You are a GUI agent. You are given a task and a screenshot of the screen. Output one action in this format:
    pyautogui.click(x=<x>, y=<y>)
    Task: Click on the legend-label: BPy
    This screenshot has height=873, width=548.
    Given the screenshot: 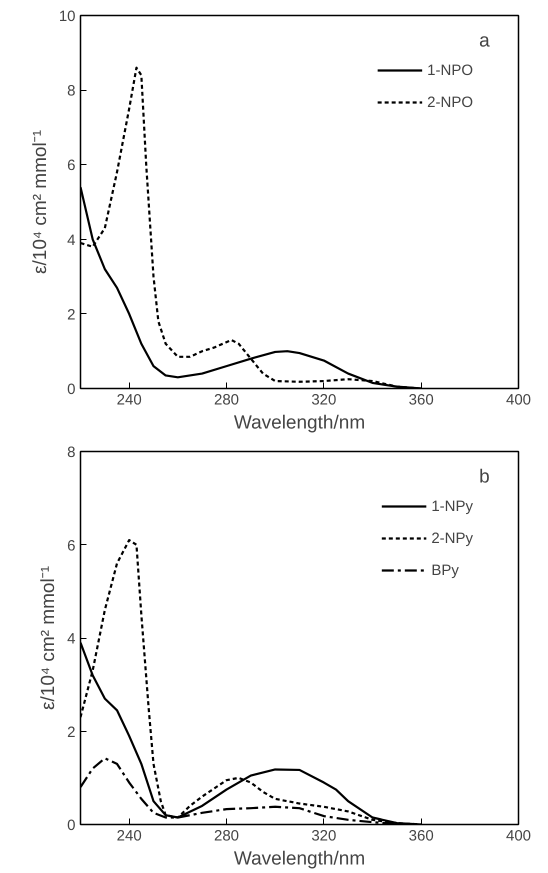 What is the action you would take?
    pyautogui.click(x=445, y=570)
    